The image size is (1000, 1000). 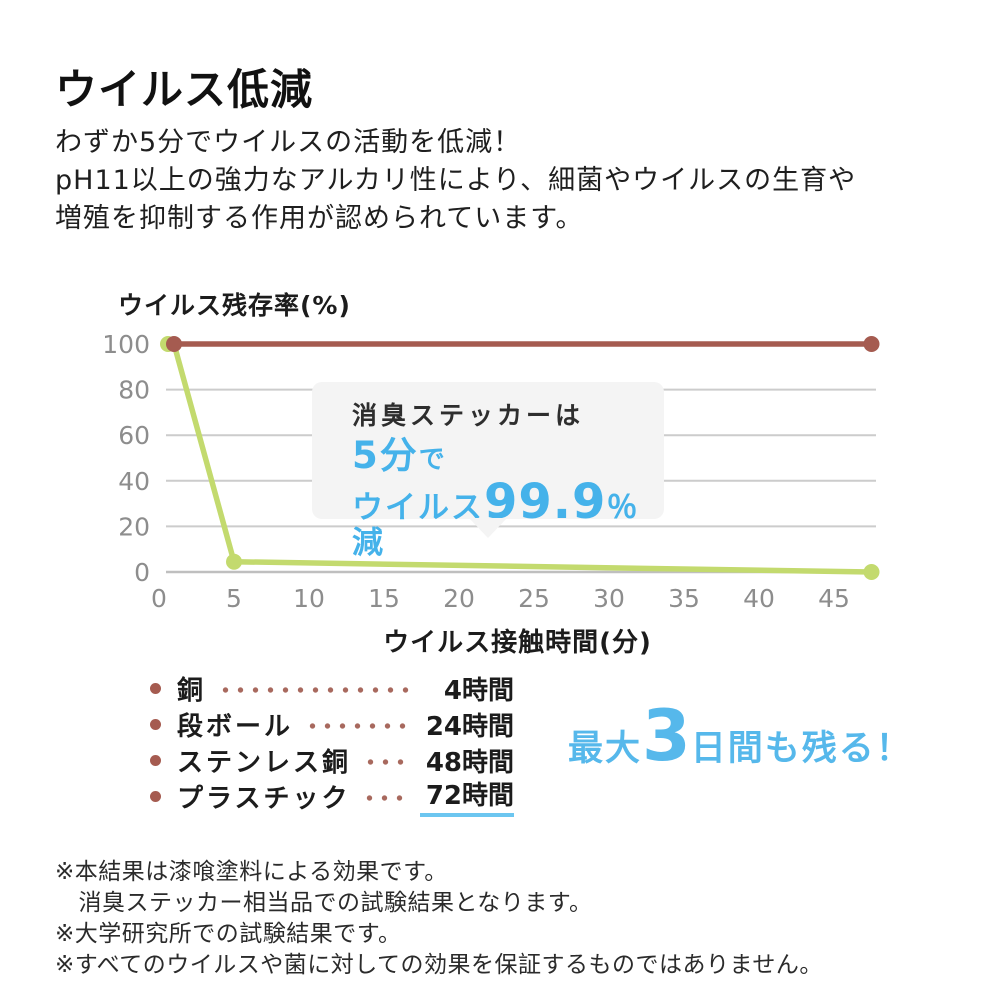 What do you see at coordinates (684, 598) in the screenshot?
I see `x-tick-label: 35` at bounding box center [684, 598].